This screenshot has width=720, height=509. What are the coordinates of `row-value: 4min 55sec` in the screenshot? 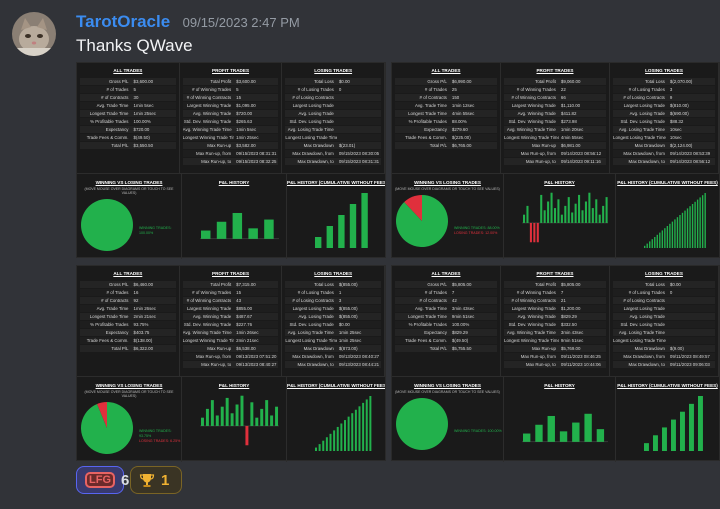 It's located at (463, 113).